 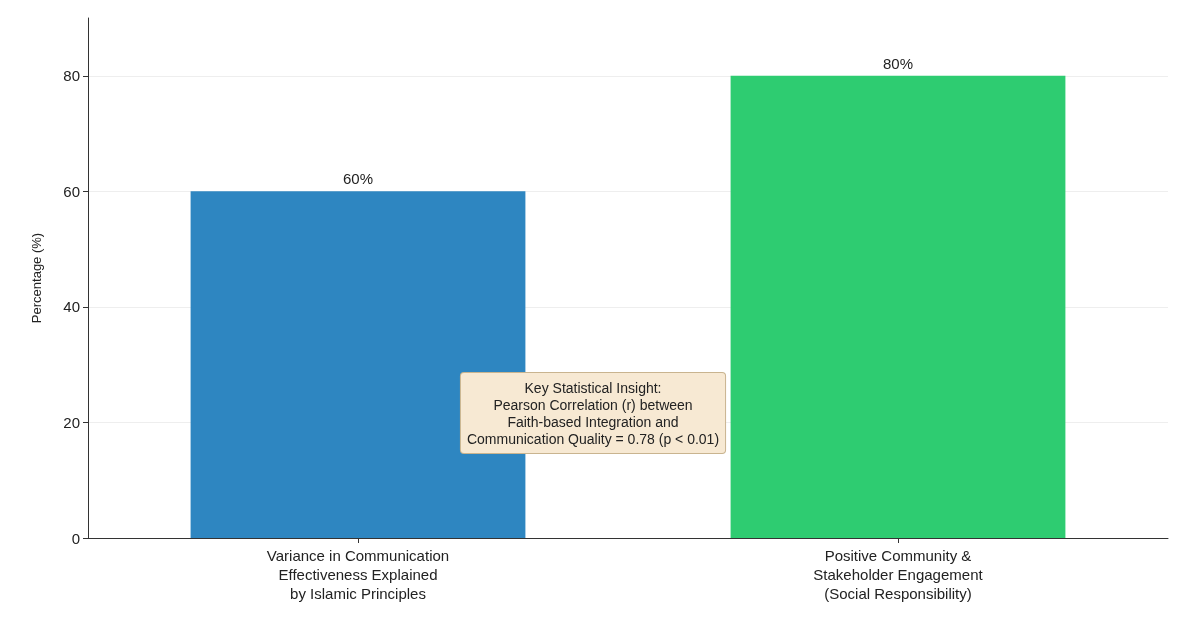 I want to click on y-tick-label: 0, so click(x=75, y=538).